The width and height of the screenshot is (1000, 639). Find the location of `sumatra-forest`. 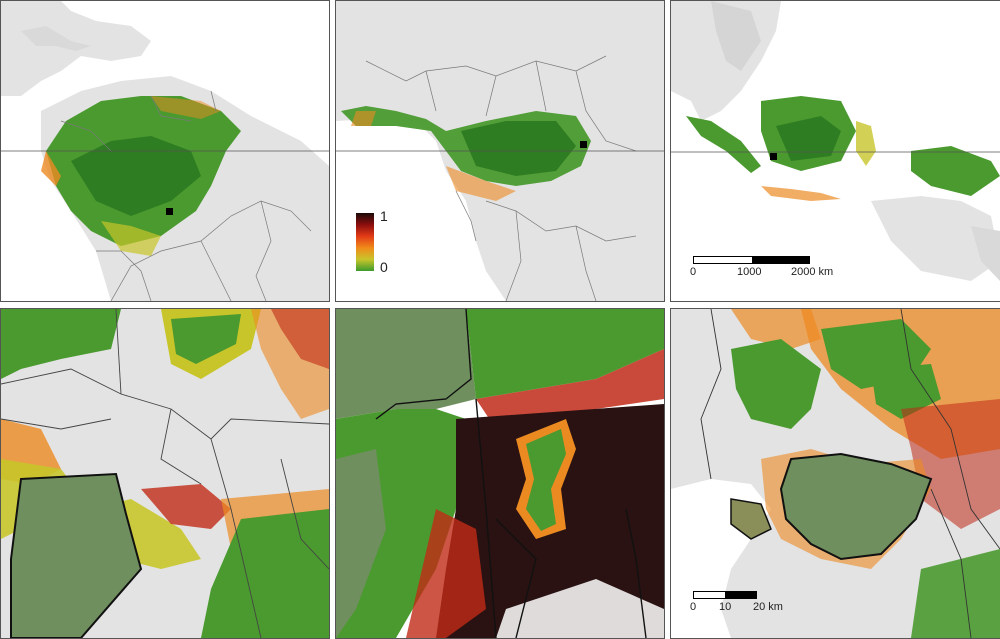

sumatra-forest is located at coordinates (723, 144).